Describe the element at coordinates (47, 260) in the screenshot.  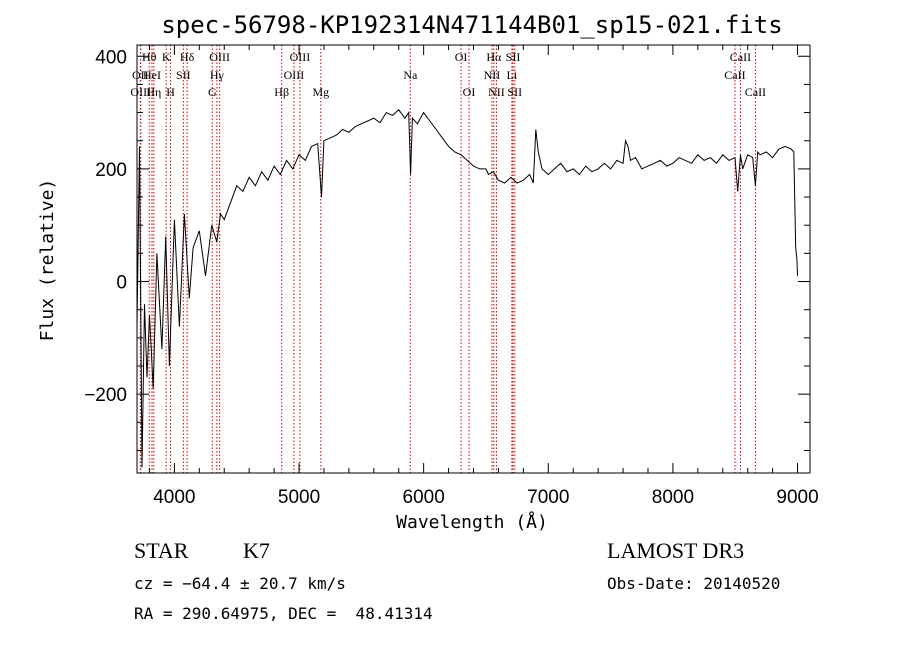
I see `y-axis-title: Flux (relative)` at that location.